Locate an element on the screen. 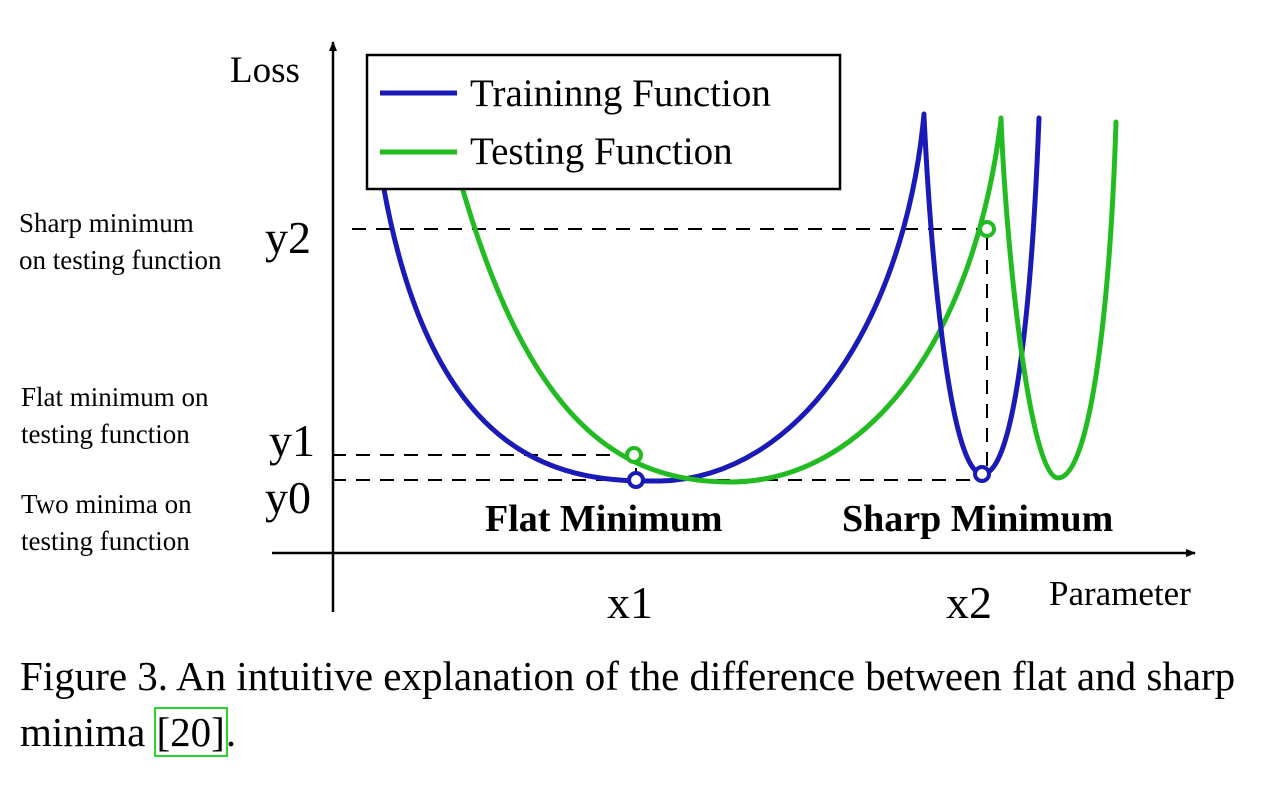 The height and width of the screenshot is (807, 1280). sharp-train-point is located at coordinates (982, 474).